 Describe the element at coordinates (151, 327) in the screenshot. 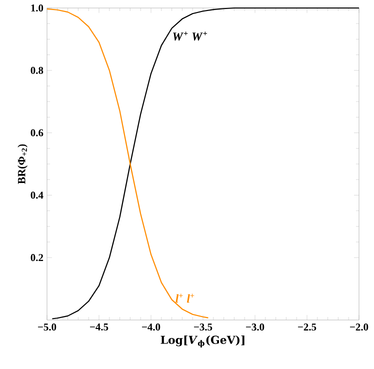

I see `x-tick-label: −4.0` at that location.